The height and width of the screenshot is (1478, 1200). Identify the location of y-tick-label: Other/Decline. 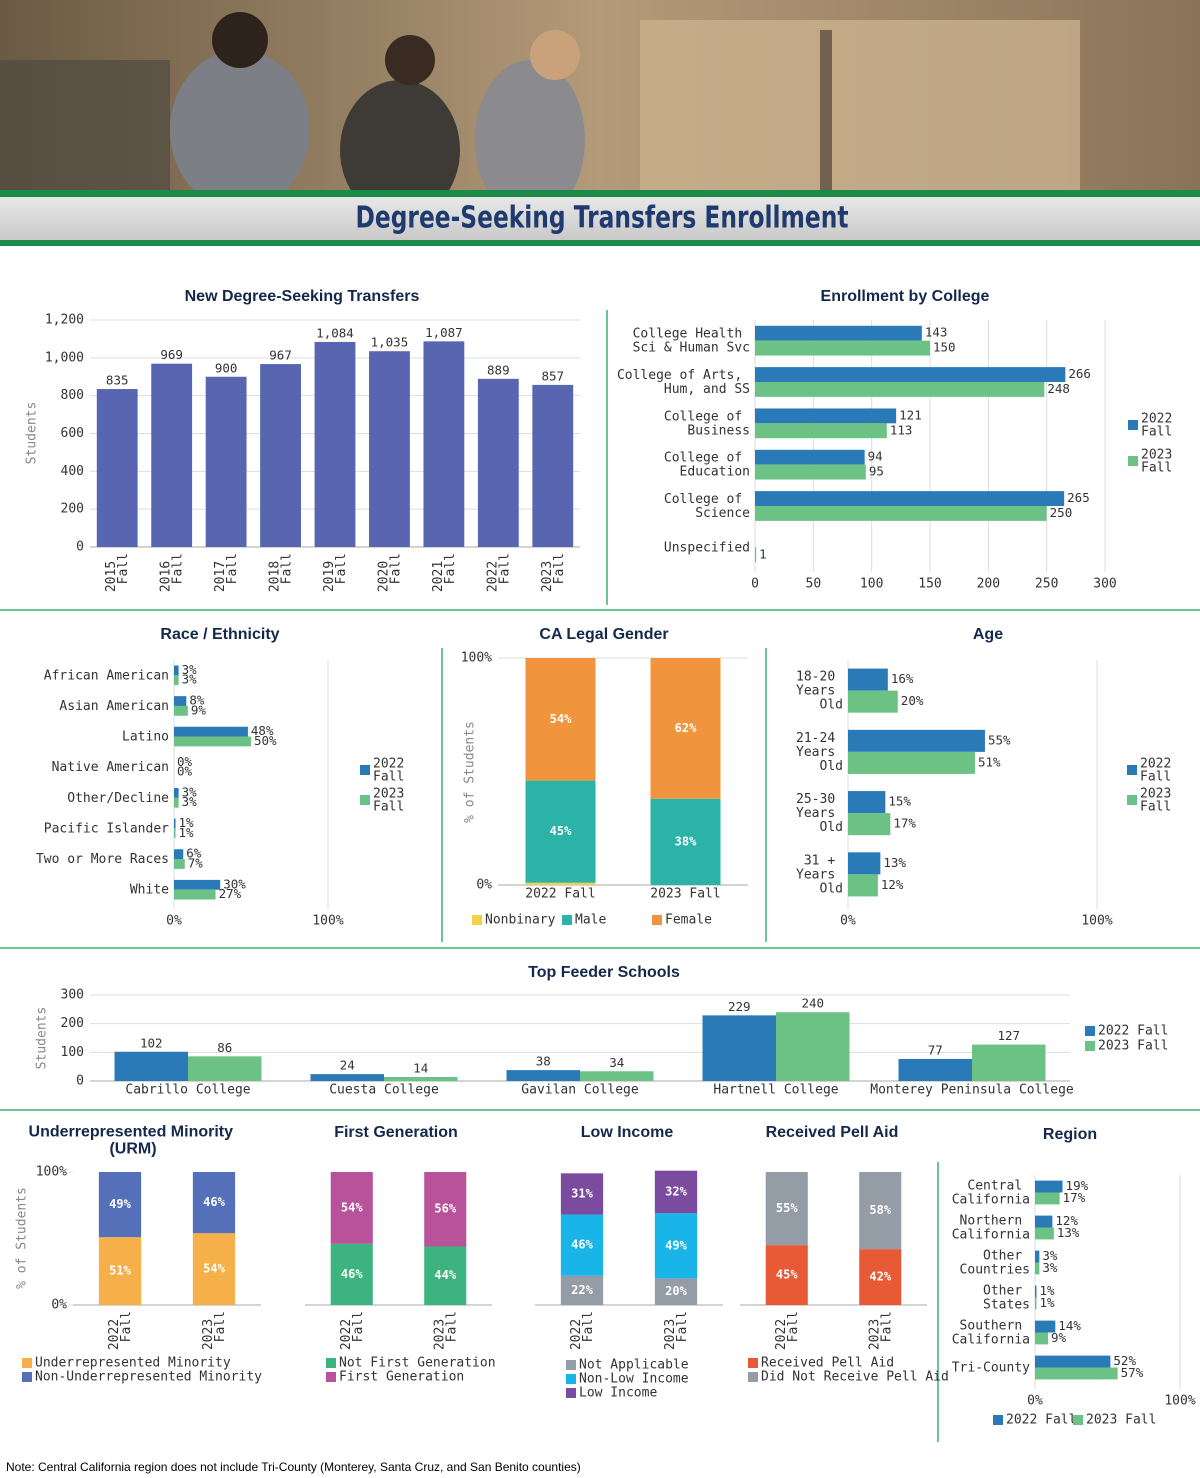
(118, 797).